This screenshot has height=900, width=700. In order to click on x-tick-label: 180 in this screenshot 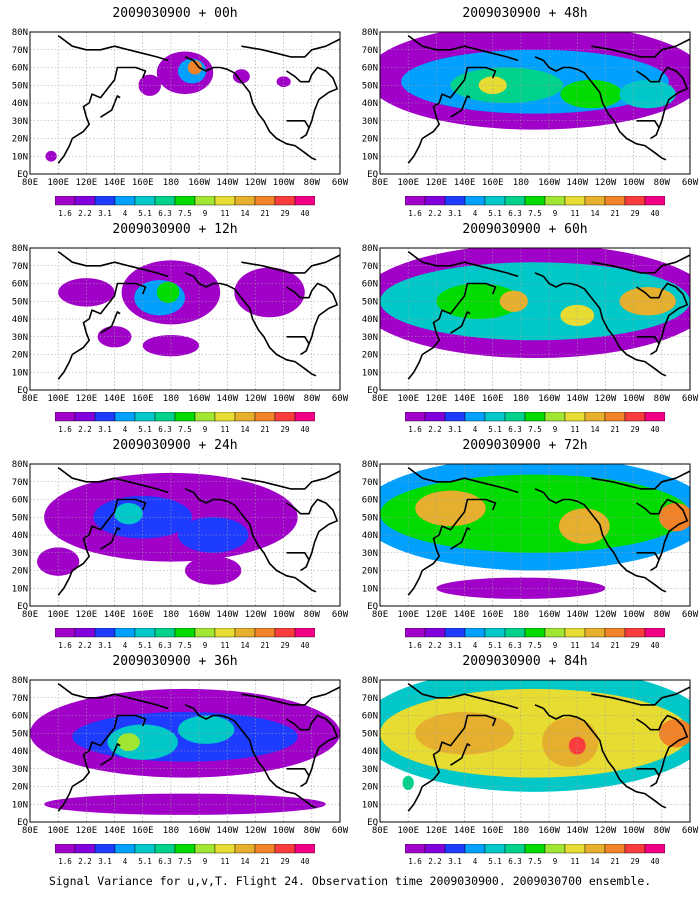, I will do `click(521, 831)`.